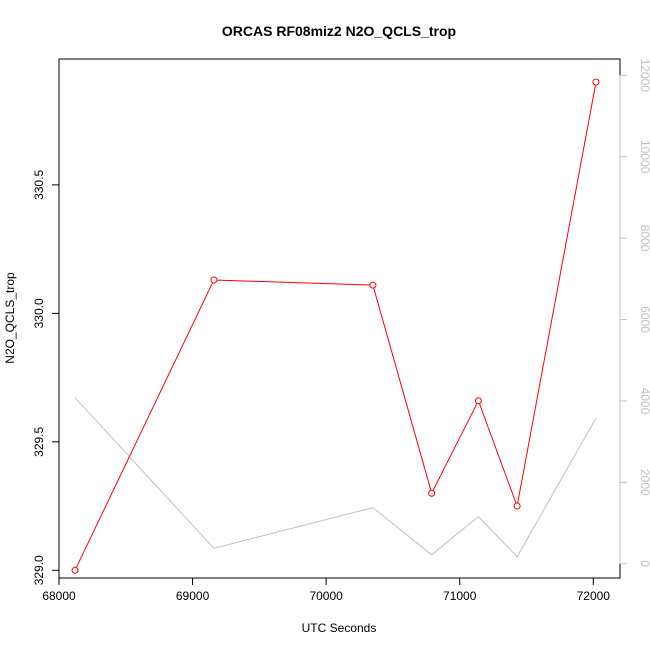  Describe the element at coordinates (193, 596) in the screenshot. I see `x-tick-label: 69000` at that location.